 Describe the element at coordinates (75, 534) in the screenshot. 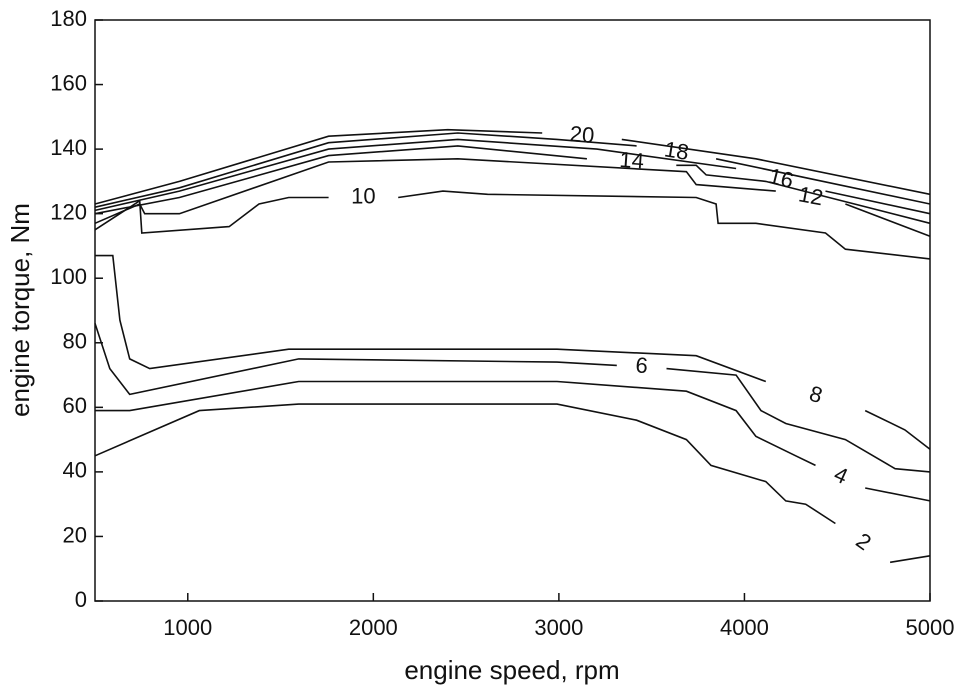

I see `y-tick-label: 20` at that location.